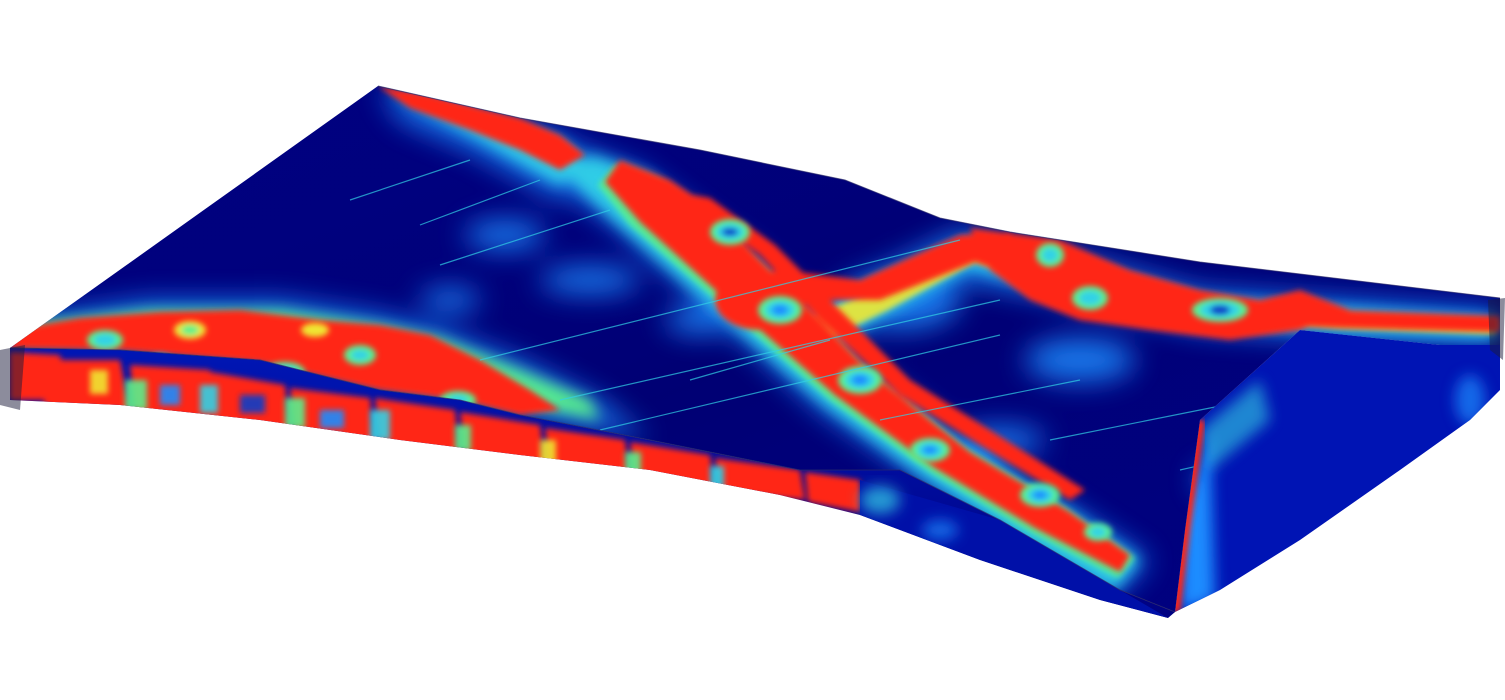 Image resolution: width=1505 pixels, height=700 pixels. I want to click on right-flange, so click(1496, 329).